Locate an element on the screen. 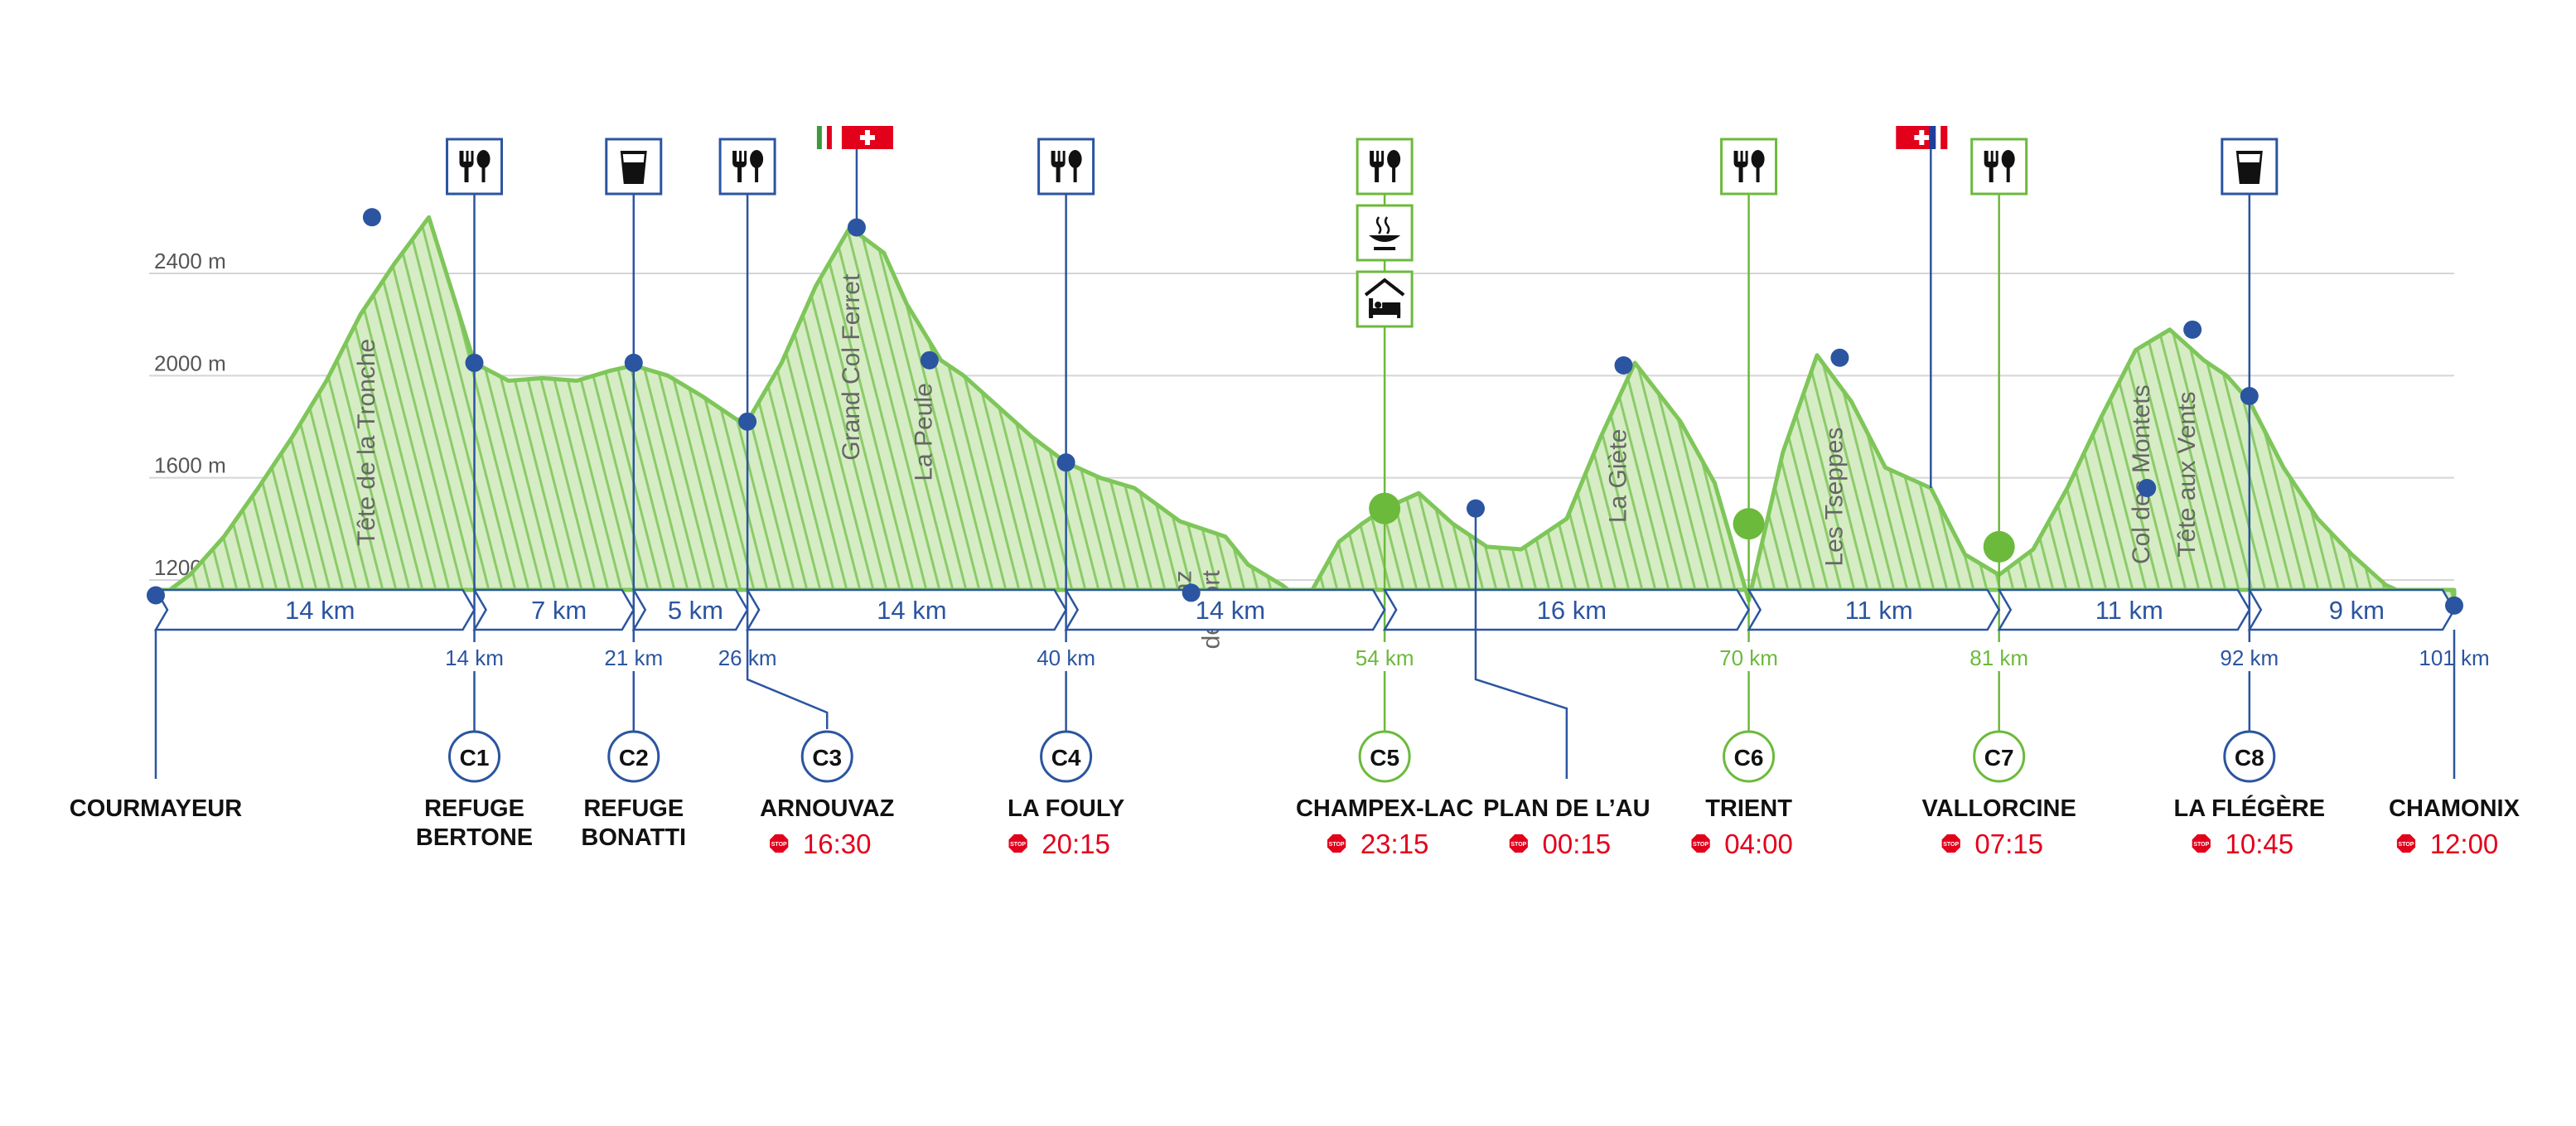  segment-label: 5 km is located at coordinates (695, 611).